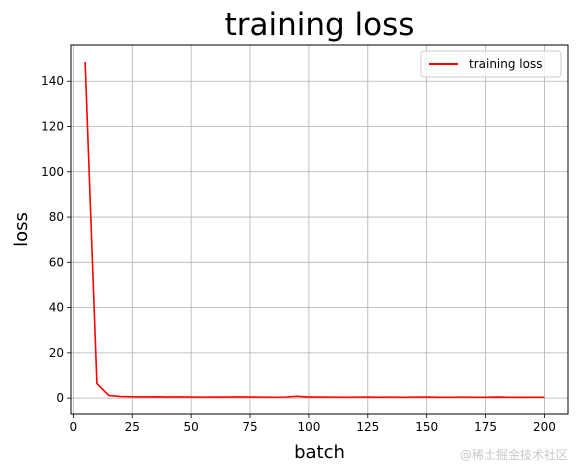  I want to click on legend-box, so click(491, 64).